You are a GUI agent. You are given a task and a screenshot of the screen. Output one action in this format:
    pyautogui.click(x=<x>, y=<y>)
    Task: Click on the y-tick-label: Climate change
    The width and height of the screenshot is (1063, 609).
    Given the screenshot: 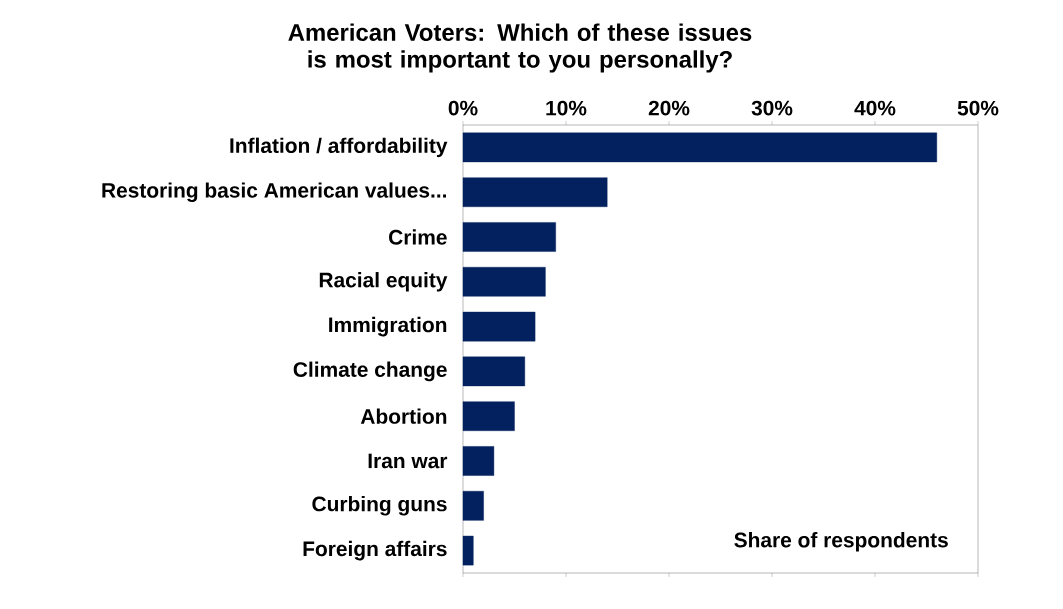 What is the action you would take?
    pyautogui.click(x=370, y=371)
    